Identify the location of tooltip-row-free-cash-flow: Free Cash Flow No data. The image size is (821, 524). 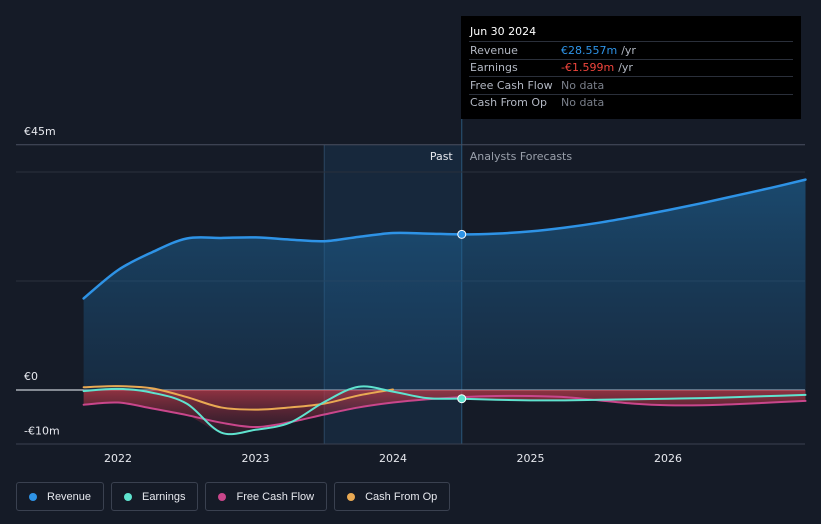
(631, 85).